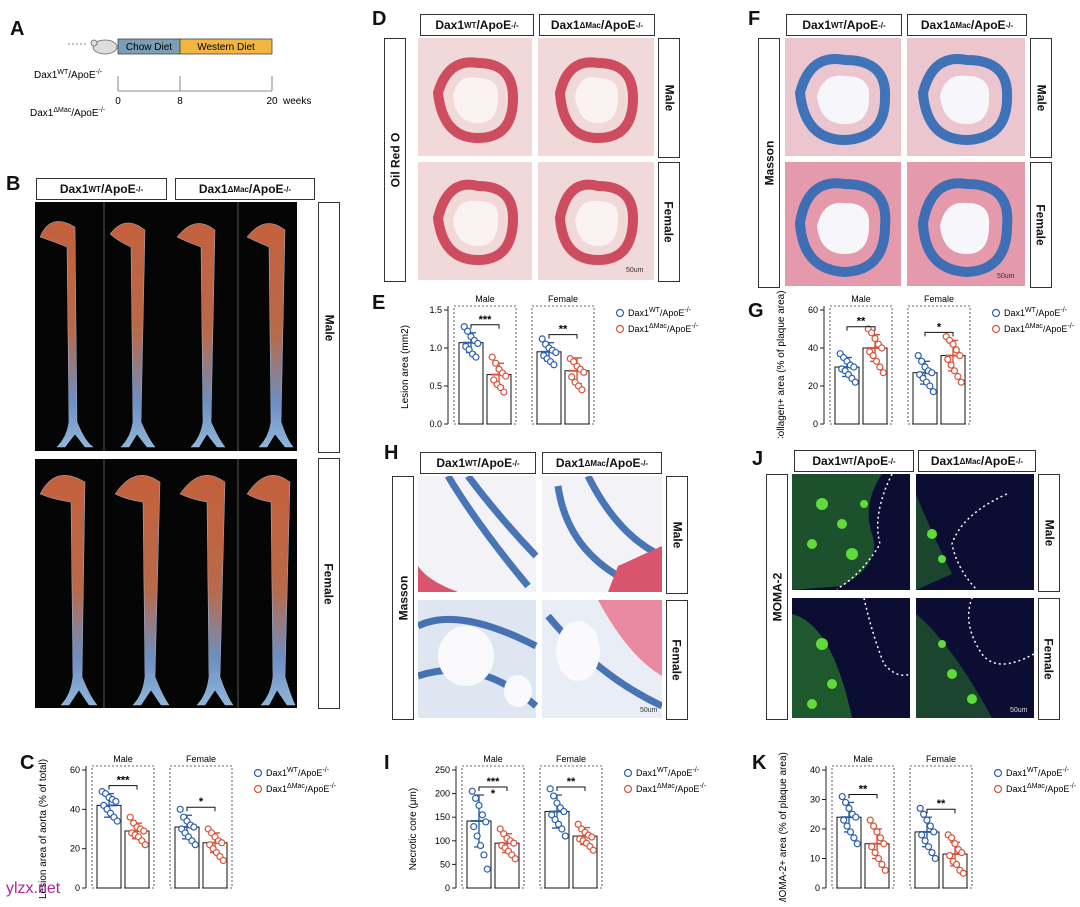  What do you see at coordinates (442, 770) in the screenshot?
I see `y-tick-label: 250` at bounding box center [442, 770].